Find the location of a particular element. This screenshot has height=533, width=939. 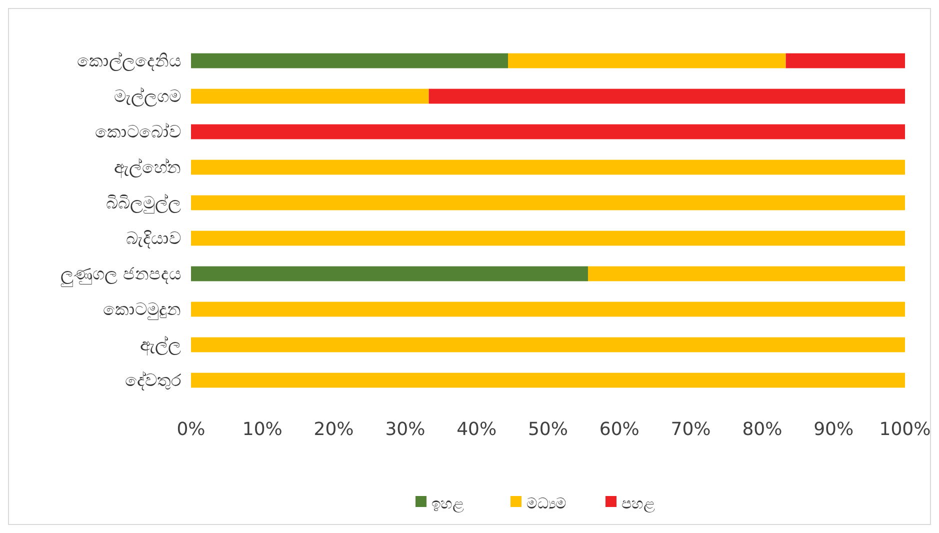

y-tick-label: ඇල්ල is located at coordinates (160, 346).